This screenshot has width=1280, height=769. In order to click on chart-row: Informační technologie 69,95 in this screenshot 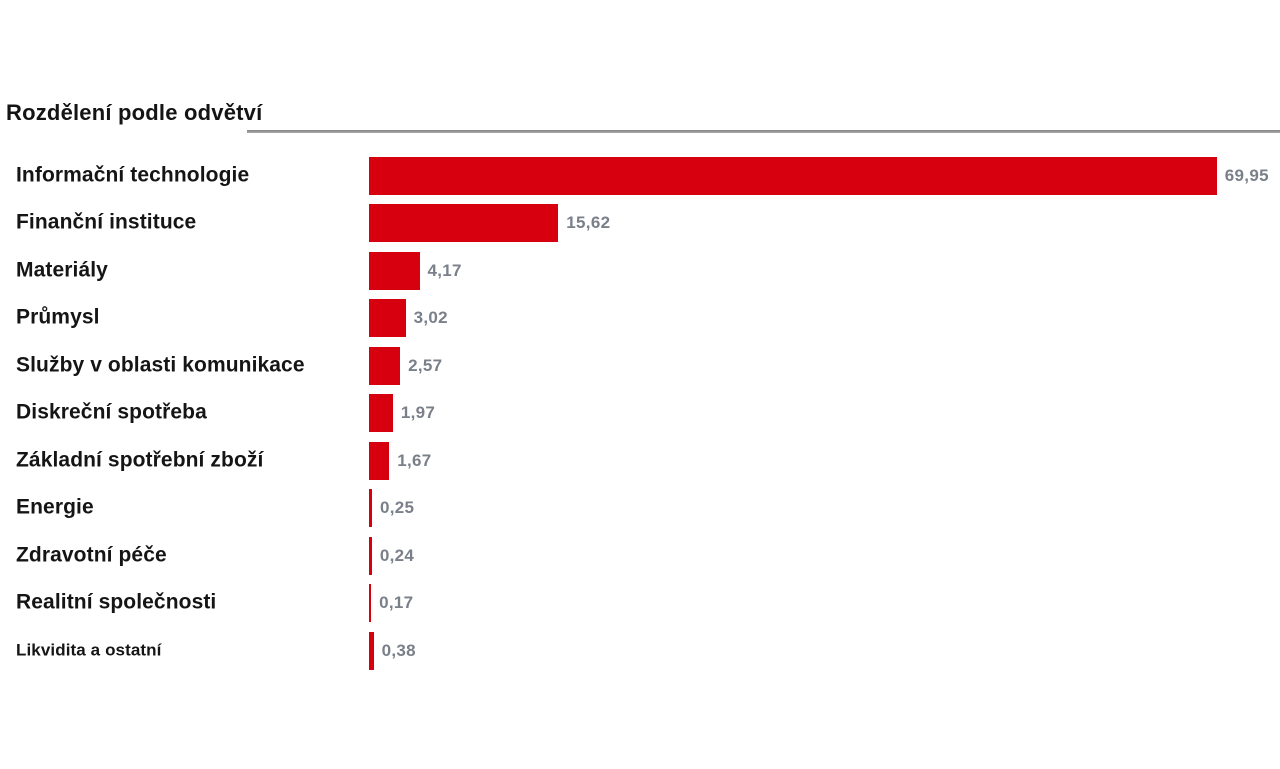, I will do `click(640, 176)`.